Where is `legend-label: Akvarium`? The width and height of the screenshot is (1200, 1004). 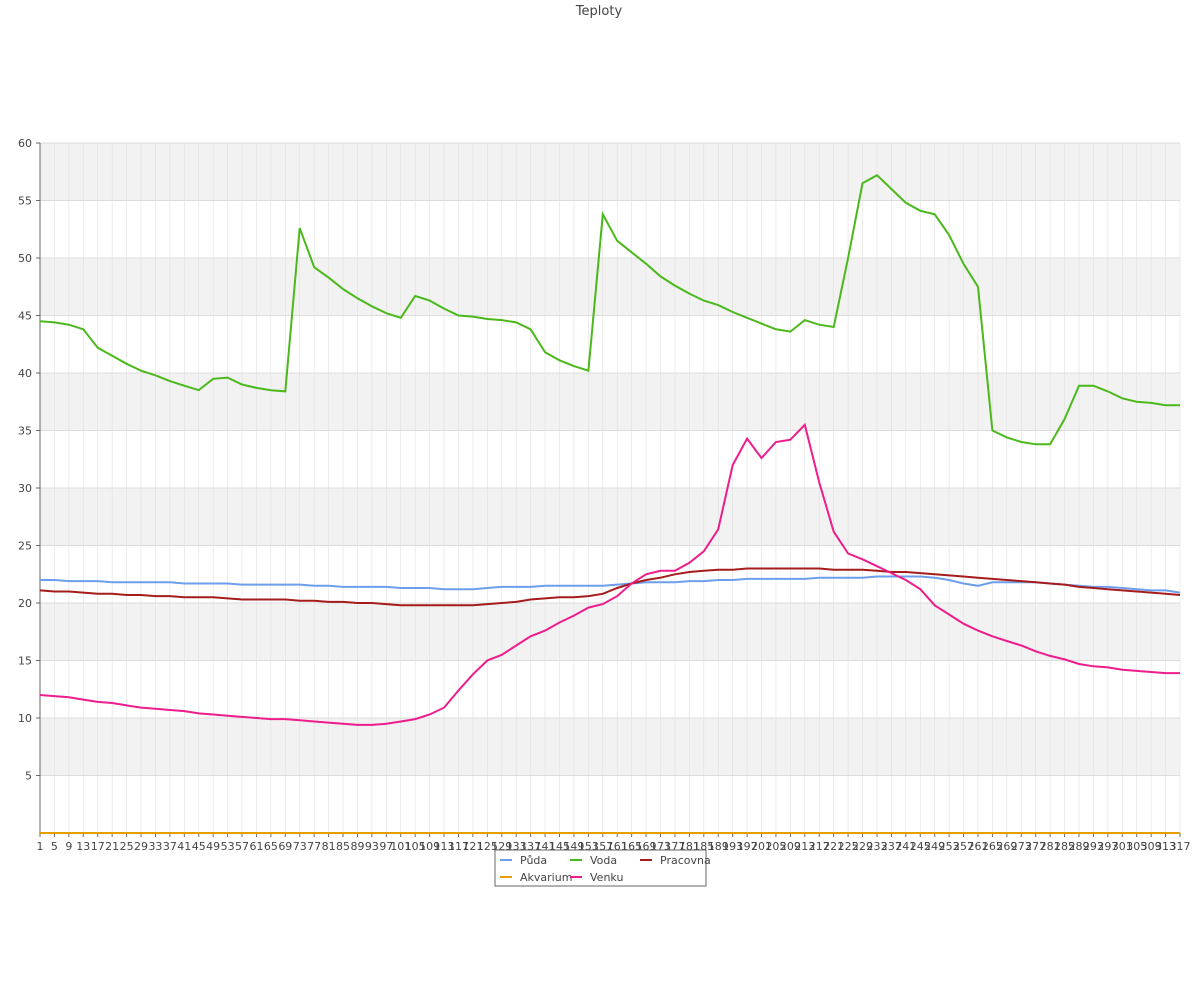 legend-label: Akvarium is located at coordinates (546, 877).